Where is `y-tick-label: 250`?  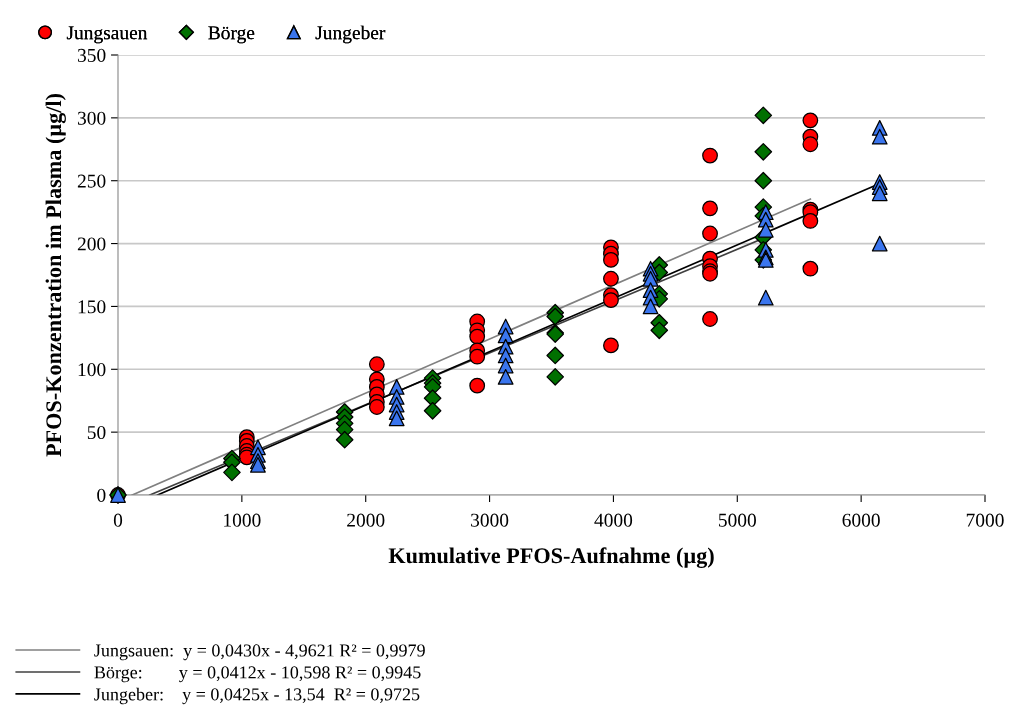
y-tick-label: 250 is located at coordinates (91, 181).